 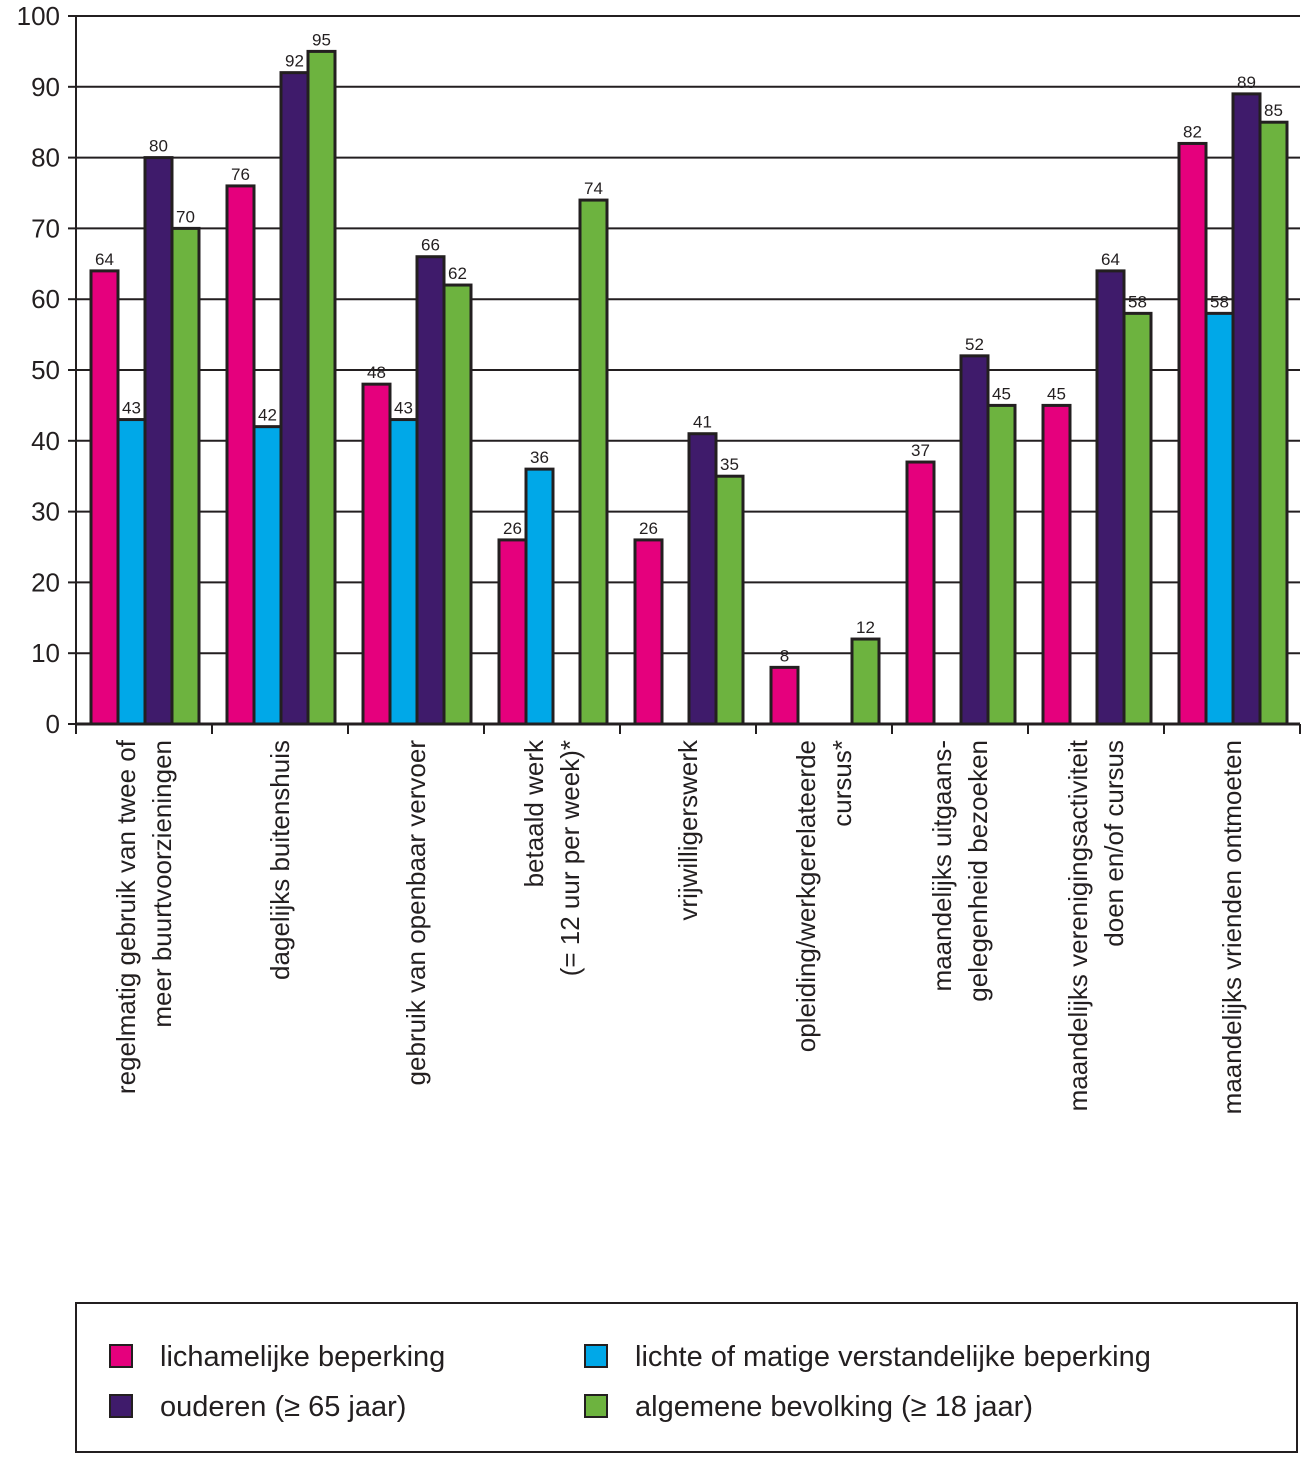 What do you see at coordinates (702, 422) in the screenshot?
I see `value-label: 41` at bounding box center [702, 422].